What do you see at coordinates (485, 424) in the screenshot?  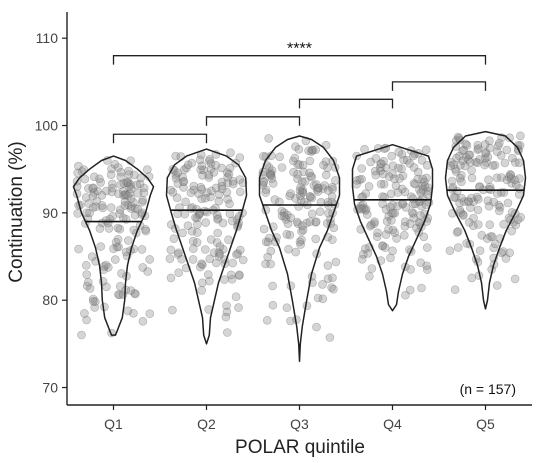 I see `x-tick-label: Q5` at bounding box center [485, 424].